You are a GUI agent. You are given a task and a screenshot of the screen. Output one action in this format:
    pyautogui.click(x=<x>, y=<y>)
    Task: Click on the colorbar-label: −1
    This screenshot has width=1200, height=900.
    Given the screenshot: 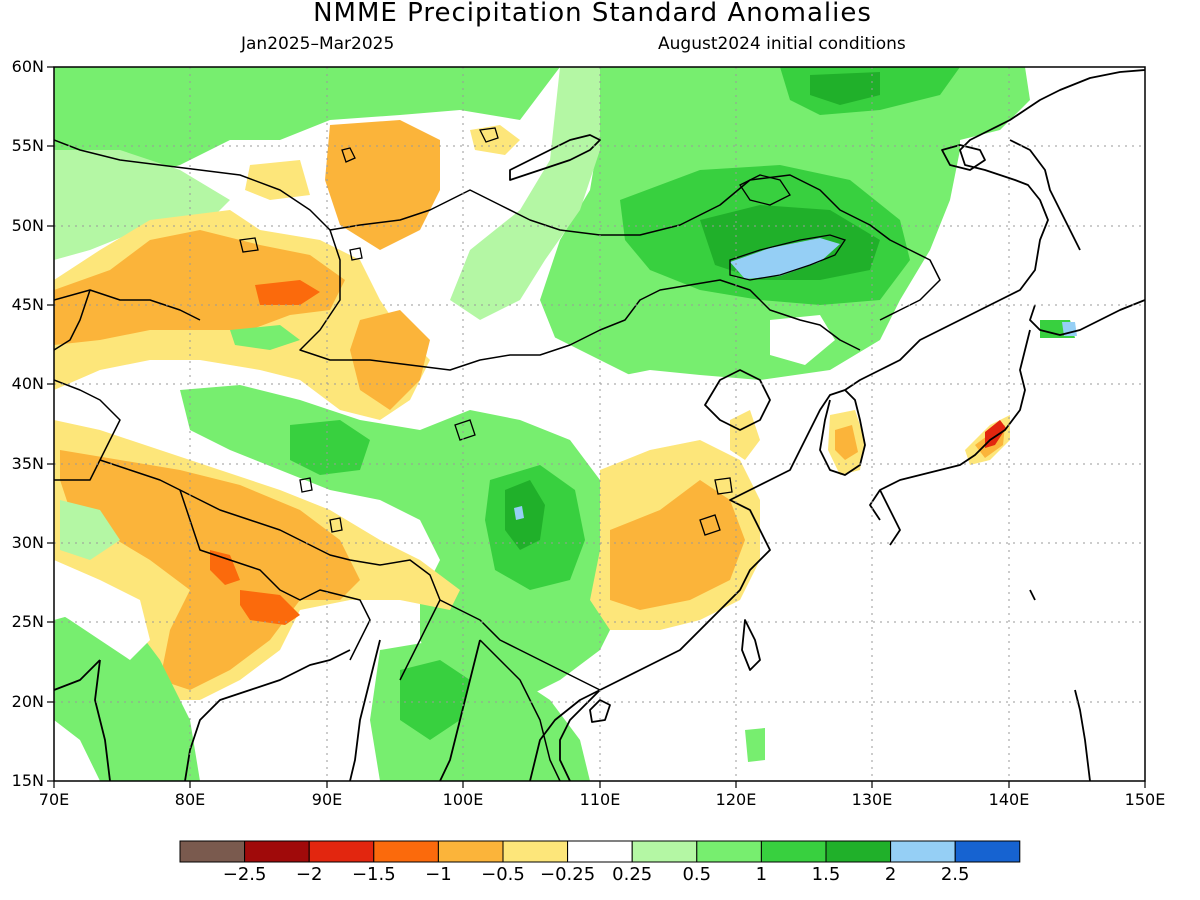 What is the action you would take?
    pyautogui.click(x=438, y=874)
    